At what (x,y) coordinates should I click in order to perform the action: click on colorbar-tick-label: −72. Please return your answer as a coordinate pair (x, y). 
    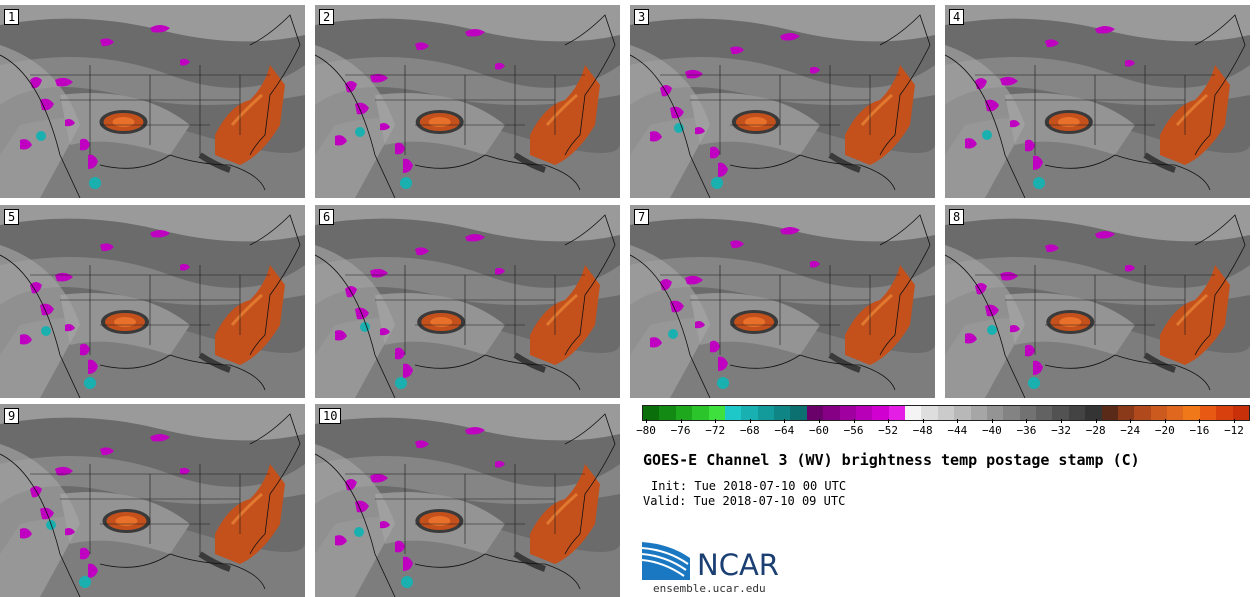
    Looking at the image, I should click on (715, 430).